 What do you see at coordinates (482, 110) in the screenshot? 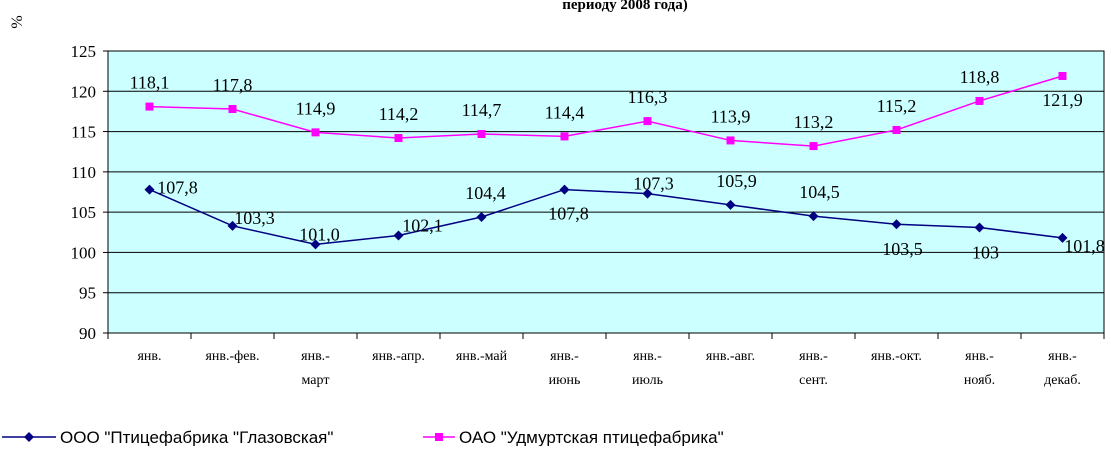
I see `data-label: 114,7` at bounding box center [482, 110].